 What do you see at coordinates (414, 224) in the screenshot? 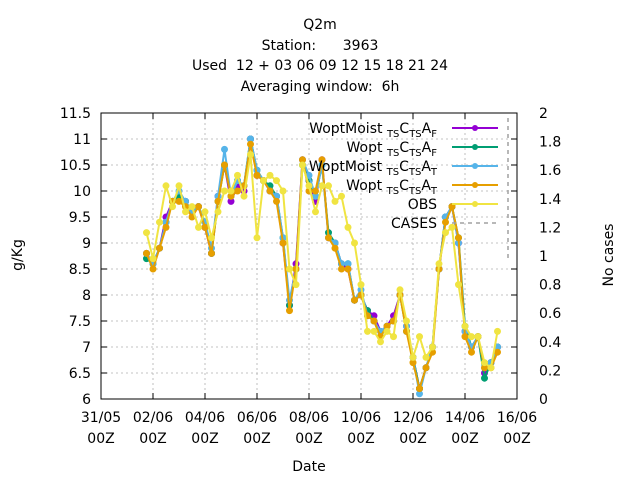
I see `legend-label-cases: CASES` at bounding box center [414, 224].